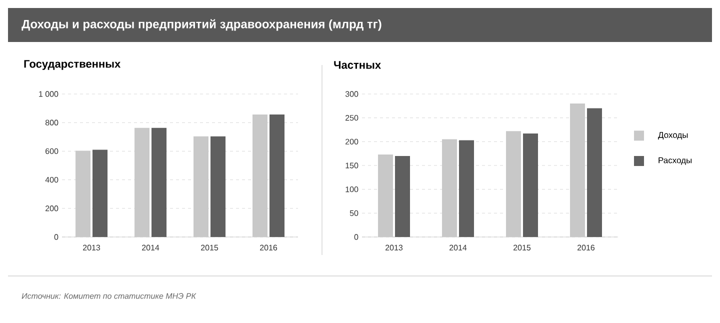 The image size is (720, 323). I want to click on chart-title: Частных, so click(357, 65).